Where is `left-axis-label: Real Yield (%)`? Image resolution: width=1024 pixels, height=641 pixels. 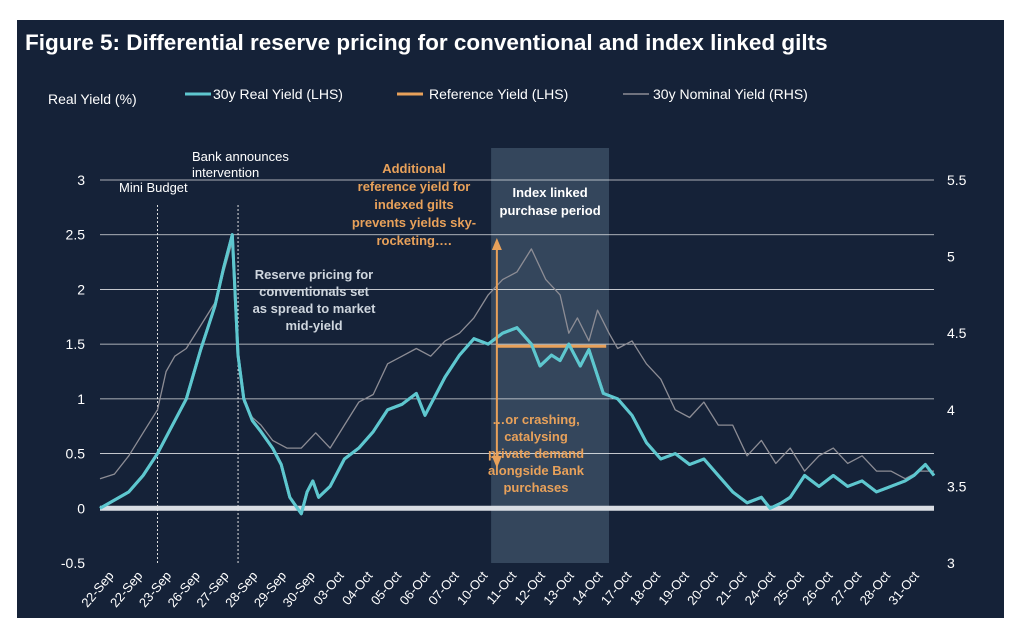
left-axis-label: Real Yield (%) is located at coordinates (92, 99).